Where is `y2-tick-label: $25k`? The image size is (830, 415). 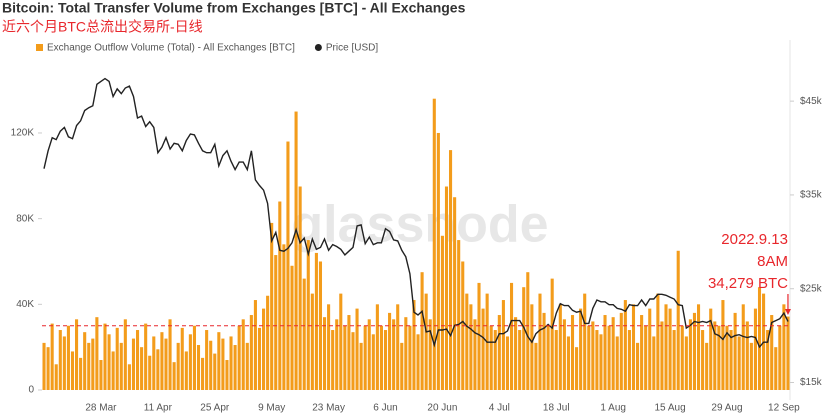
y2-tick-label: $25k is located at coordinates (811, 288).